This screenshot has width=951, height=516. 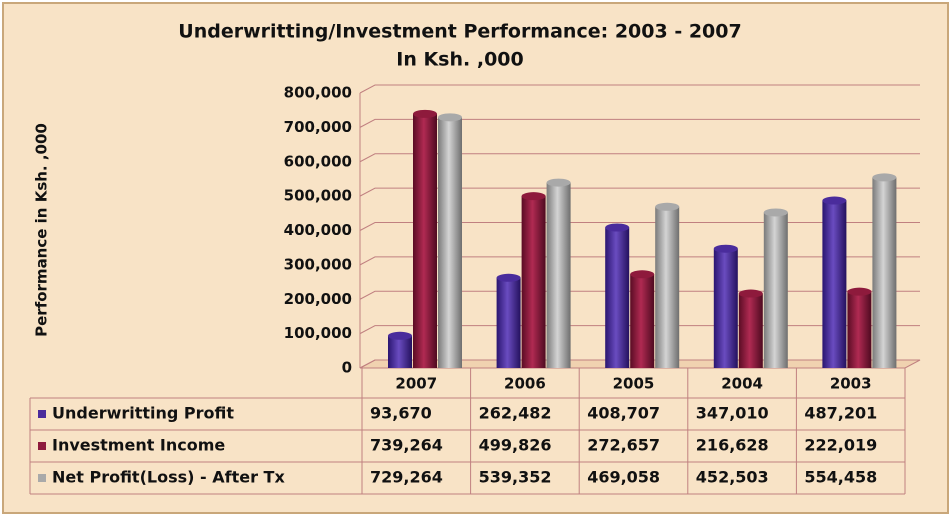 What do you see at coordinates (623, 445) in the screenshot?
I see `table-cell: 272,657` at bounding box center [623, 445].